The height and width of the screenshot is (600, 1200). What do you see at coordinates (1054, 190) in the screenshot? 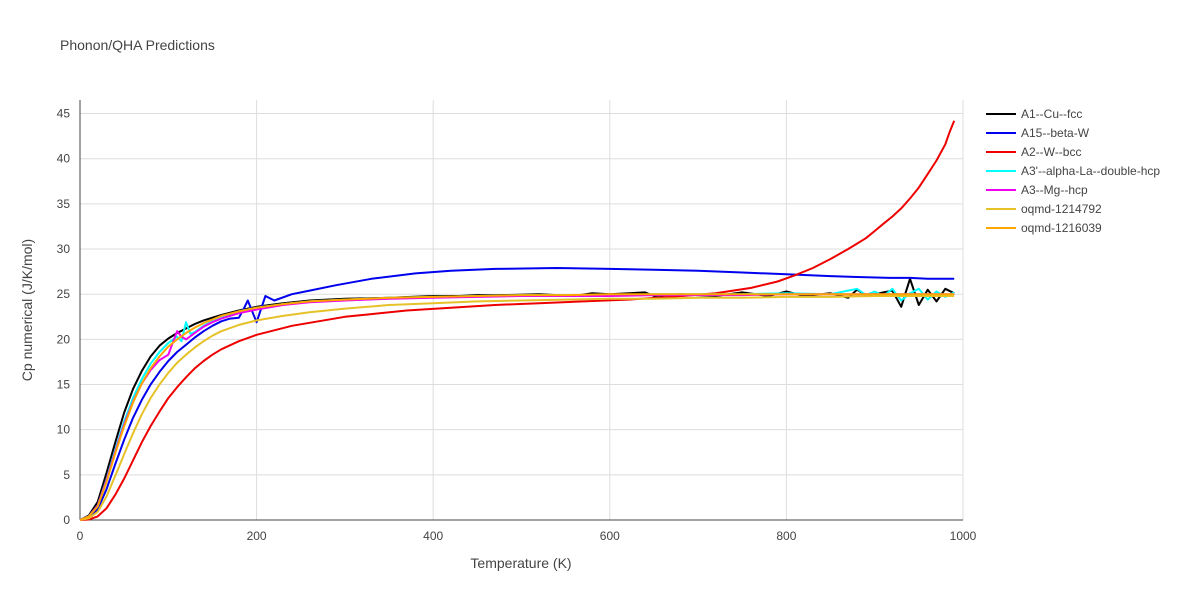
I see `legend-label: A3--Mg--hcp` at bounding box center [1054, 190].